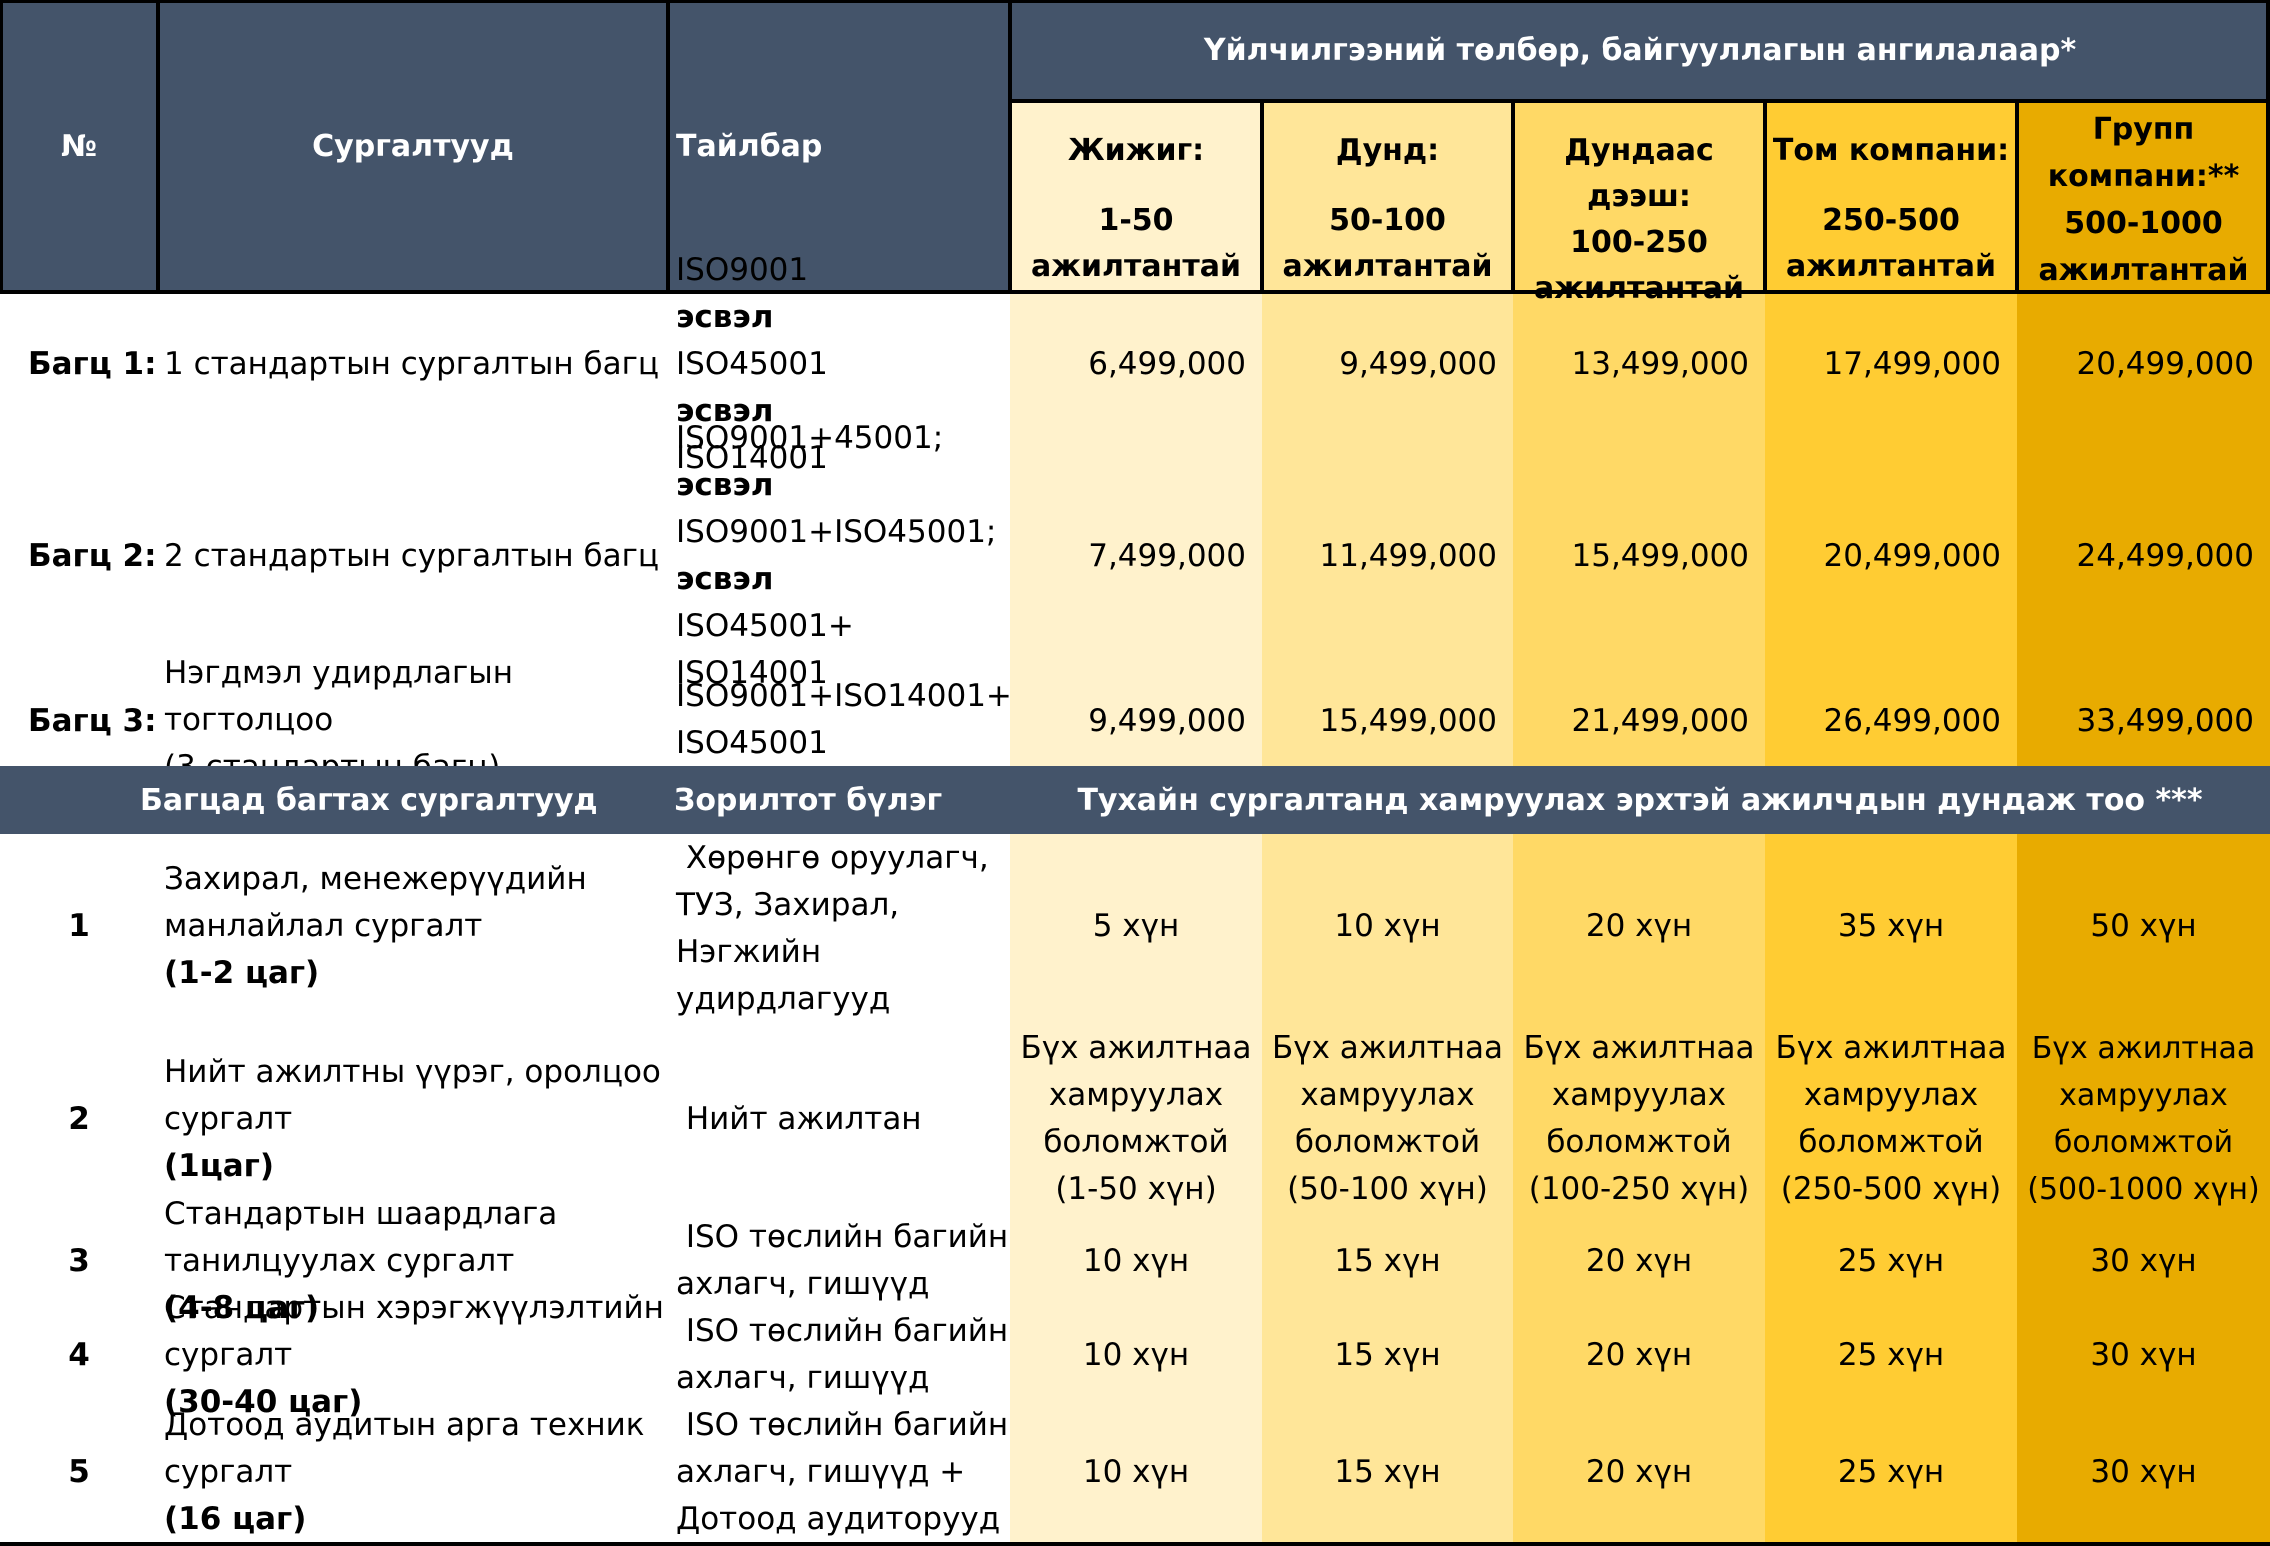 This screenshot has height=1546, width=2270. Describe the element at coordinates (799, 1118) in the screenshot. I see `course-target: Нийт ажилтан` at that location.